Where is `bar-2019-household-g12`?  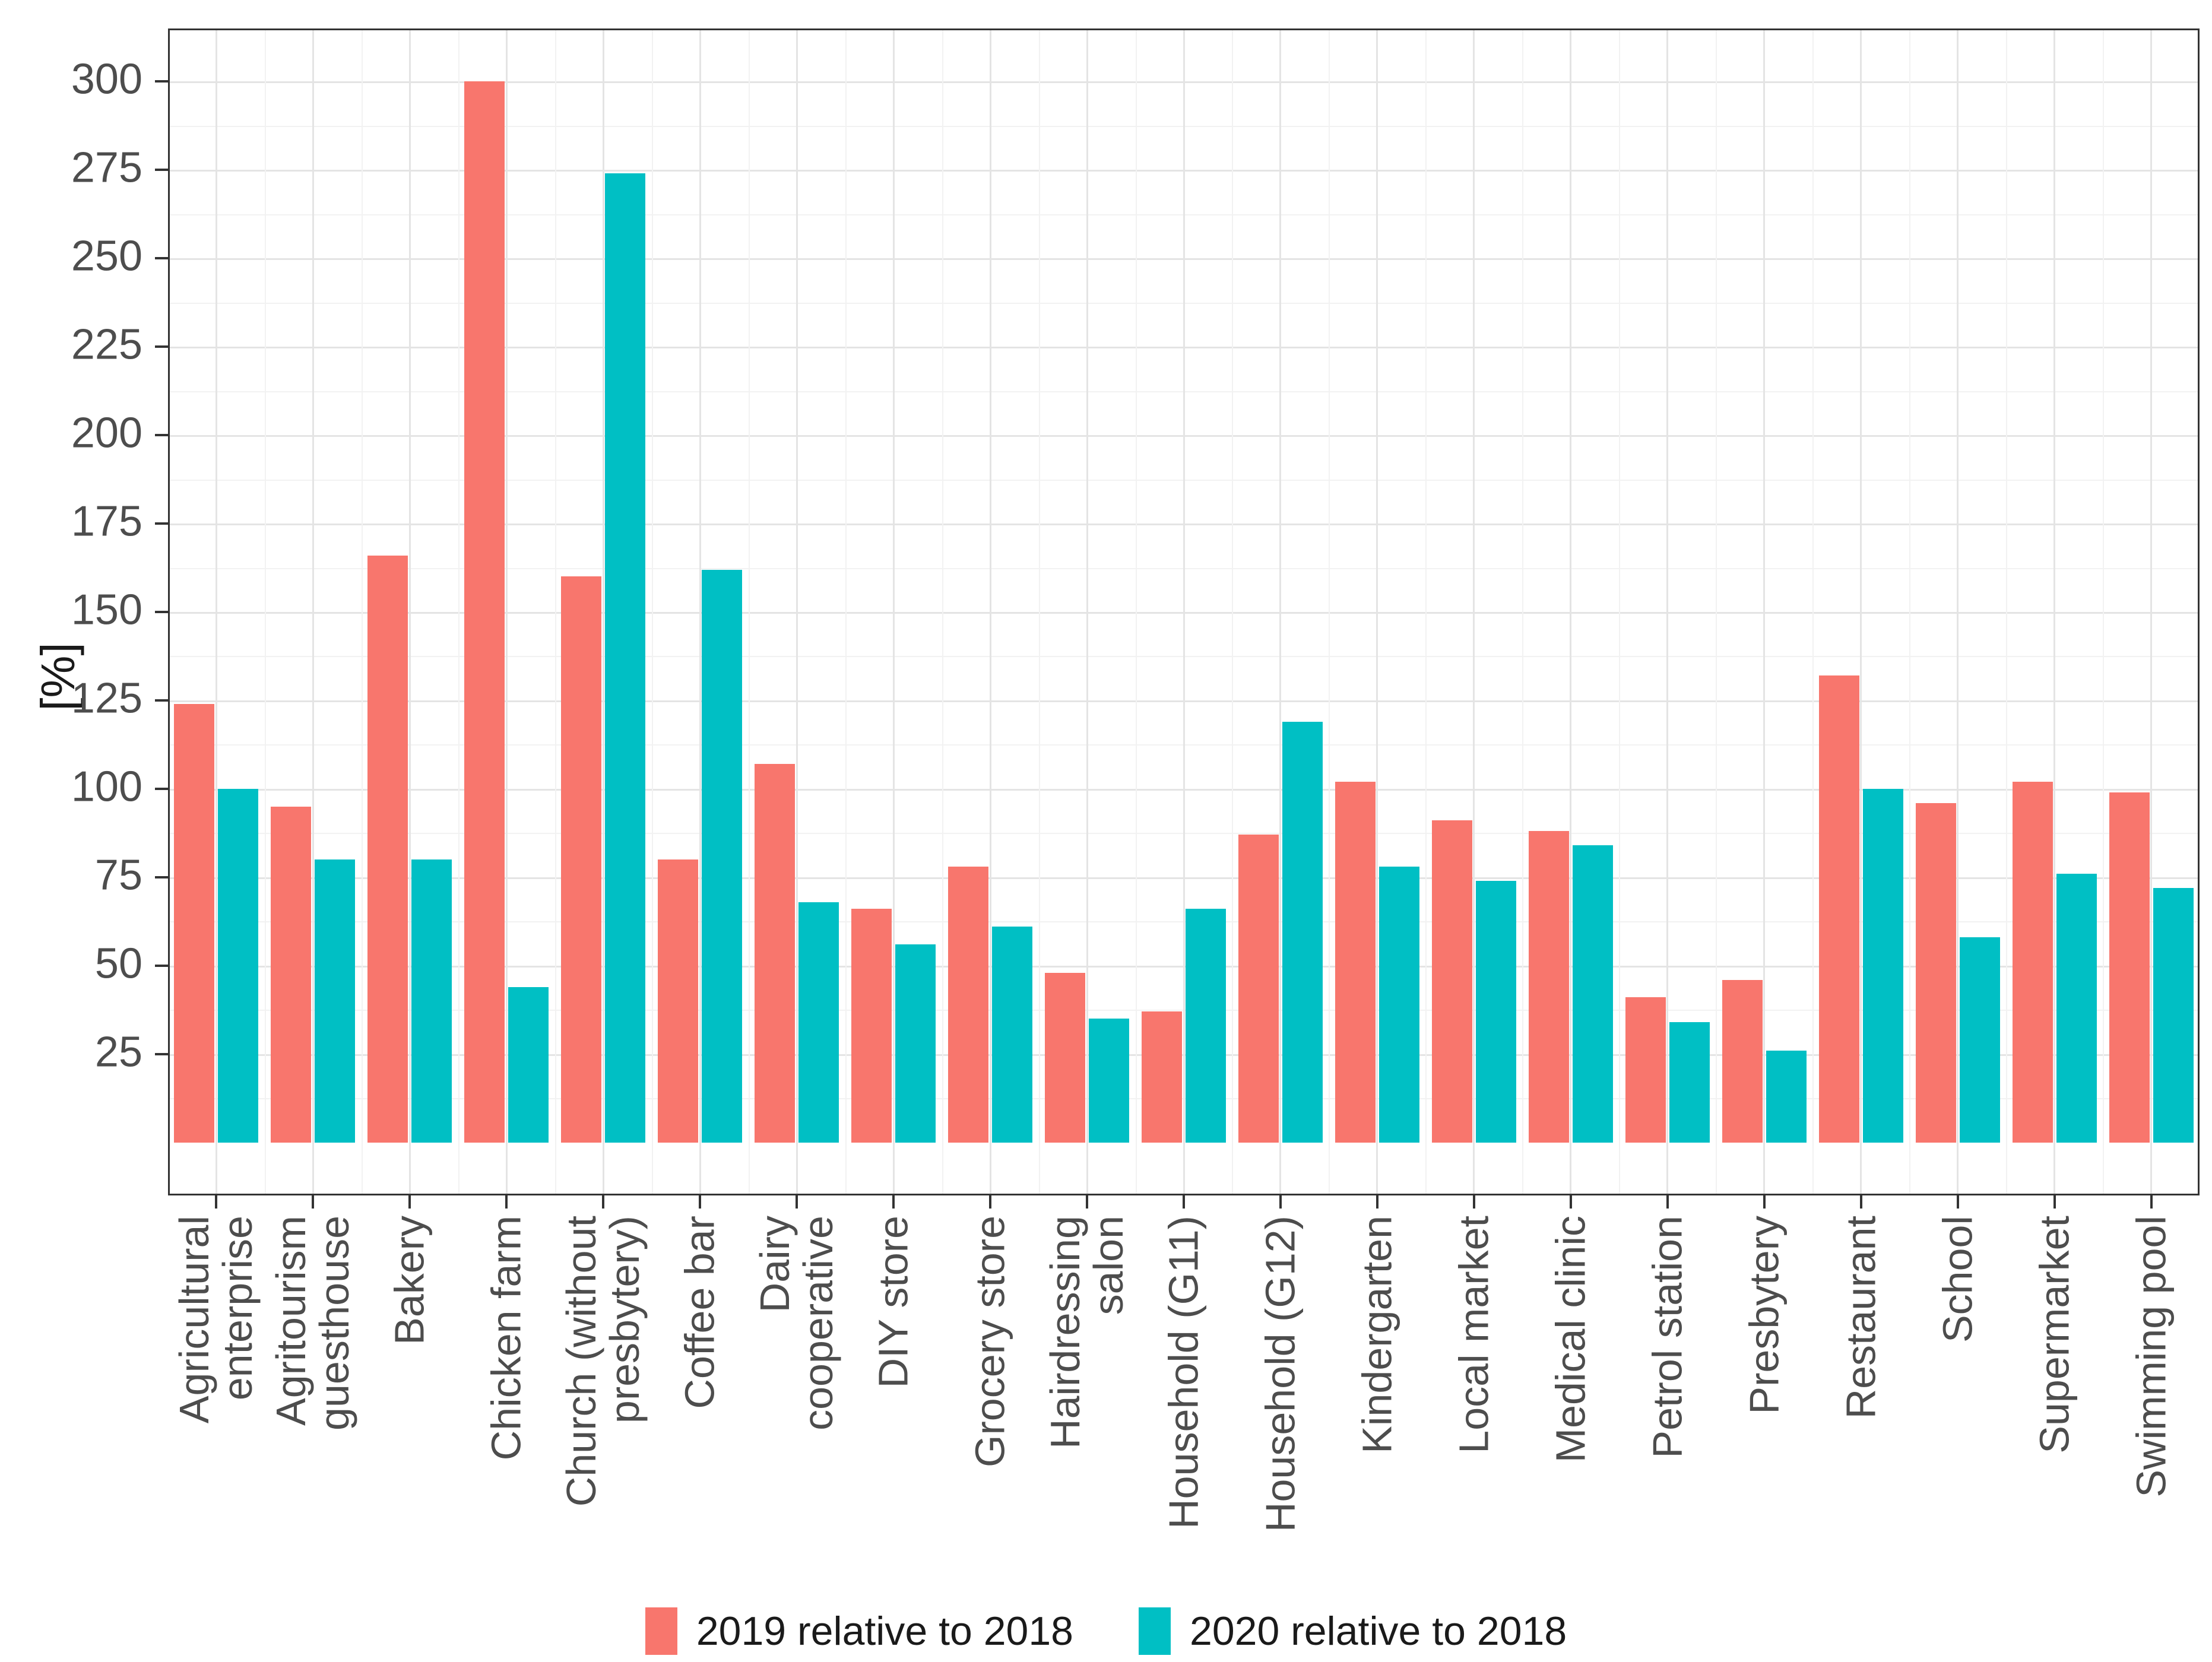 bar-2019-household-g12 is located at coordinates (1258, 989).